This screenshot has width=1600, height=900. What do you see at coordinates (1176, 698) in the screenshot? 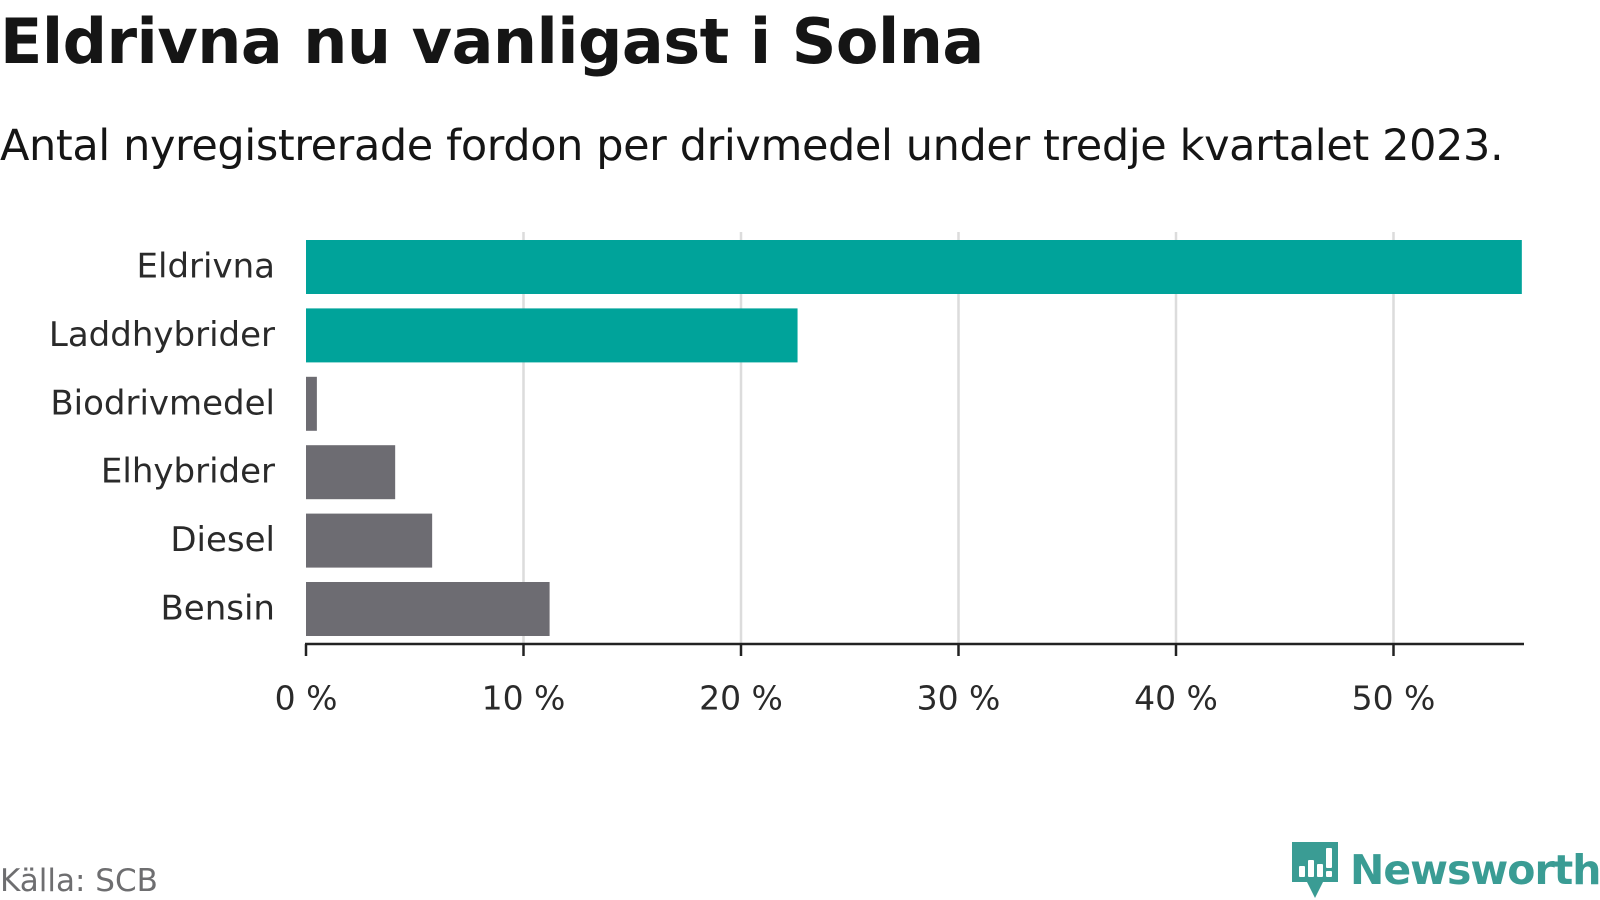
I see `x-tick-label-40: 40 %` at bounding box center [1176, 698].